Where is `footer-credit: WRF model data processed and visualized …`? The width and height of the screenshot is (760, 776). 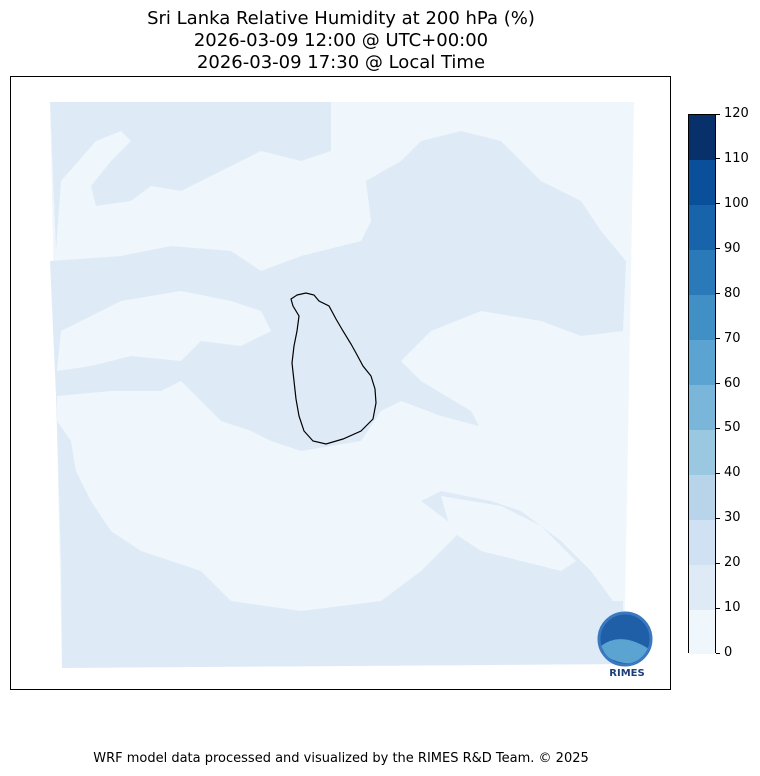
footer-credit: WRF model data processed and visualized … is located at coordinates (341, 758).